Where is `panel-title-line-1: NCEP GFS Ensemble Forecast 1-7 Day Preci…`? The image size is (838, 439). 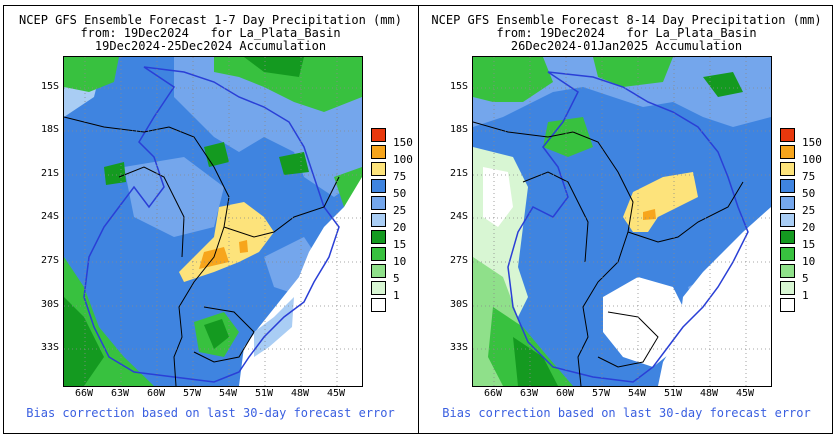
panel-title-line-1: NCEP GFS Ensemble Forecast 1-7 Day Preci… is located at coordinates (210, 20).